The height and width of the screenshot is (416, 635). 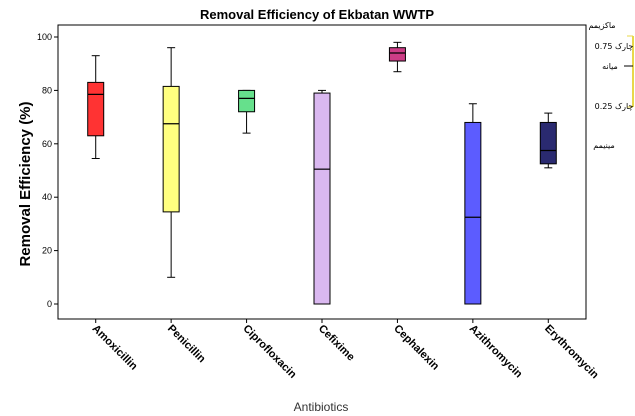 What do you see at coordinates (321, 407) in the screenshot?
I see `x-axis-label: Antibiotics` at bounding box center [321, 407].